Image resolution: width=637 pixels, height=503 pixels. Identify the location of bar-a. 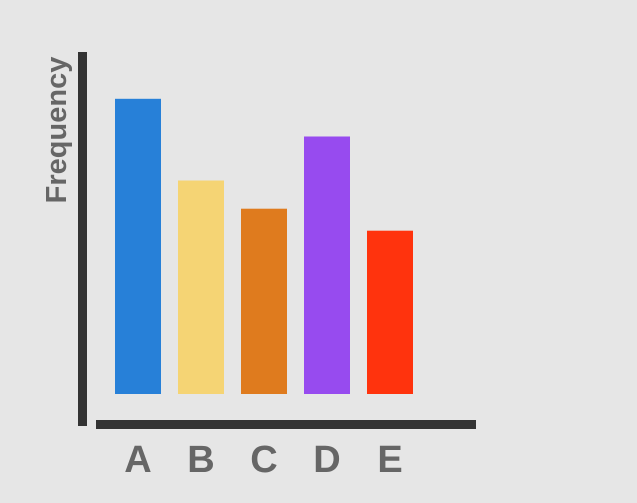
(138, 246).